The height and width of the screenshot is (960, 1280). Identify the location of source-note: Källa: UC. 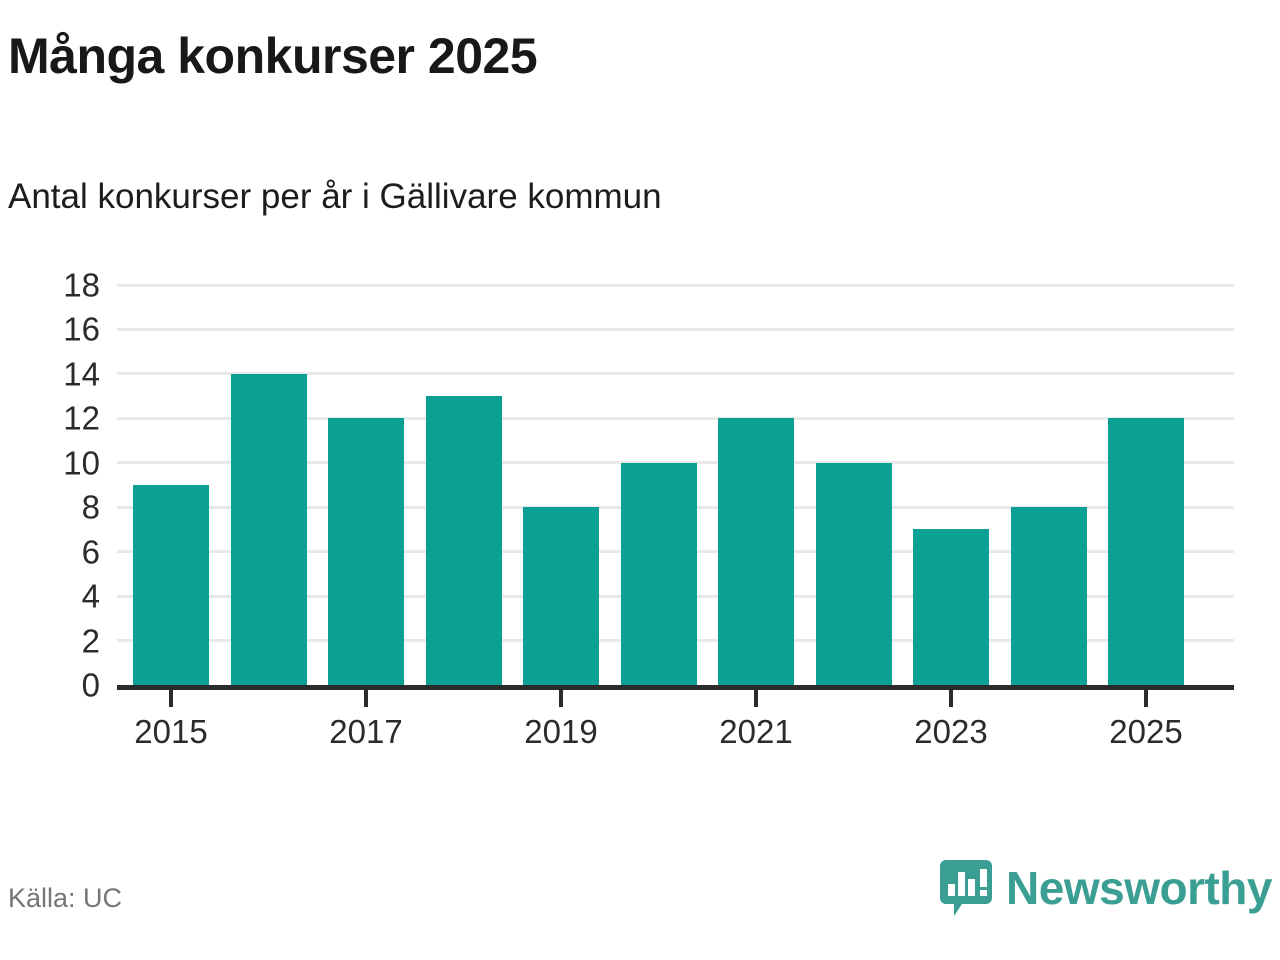
(65, 898).